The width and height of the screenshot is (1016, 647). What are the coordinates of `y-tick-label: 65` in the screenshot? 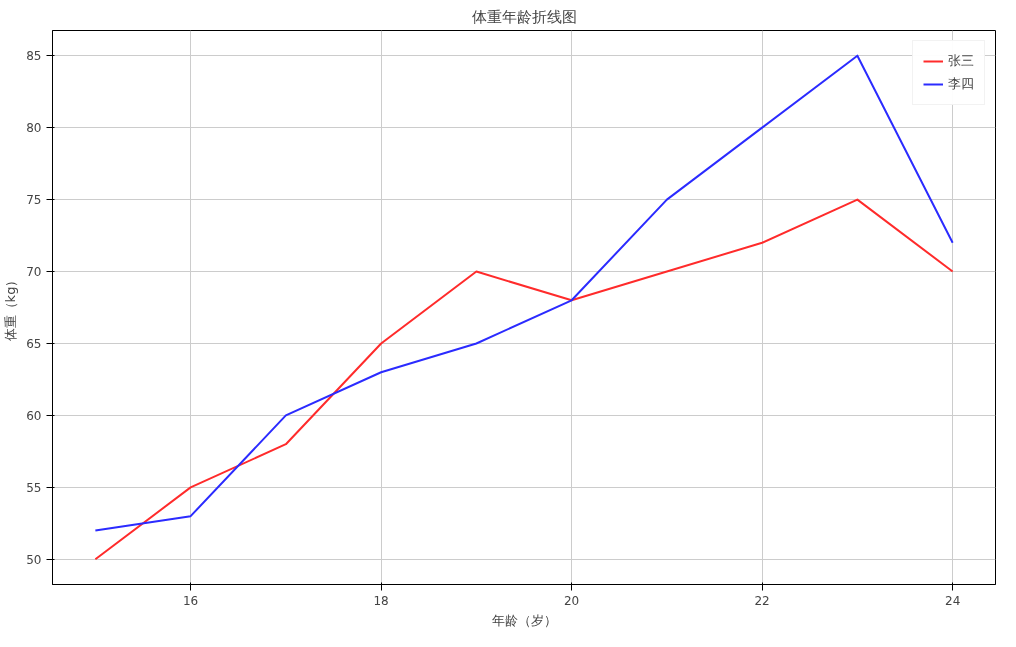 It's located at (34, 343).